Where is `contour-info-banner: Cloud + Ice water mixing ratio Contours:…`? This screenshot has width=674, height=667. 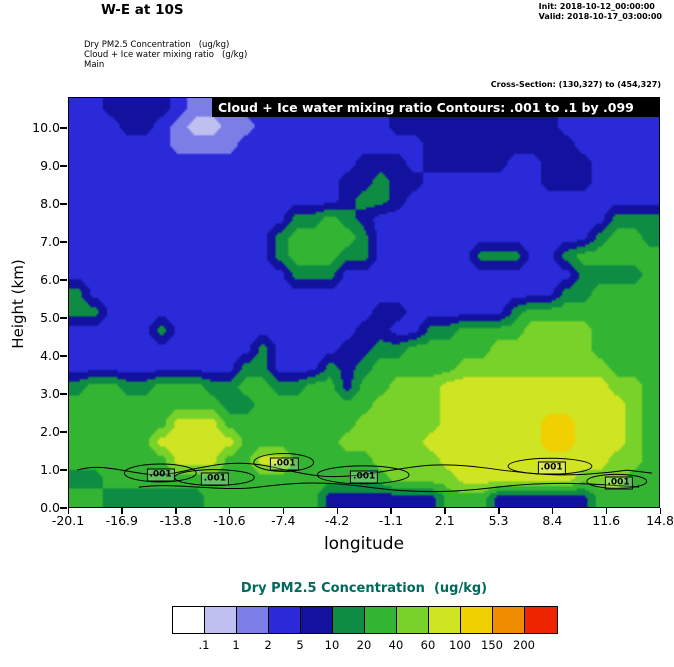 contour-info-banner: Cloud + Ice water mixing ratio Contours:… is located at coordinates (435, 107).